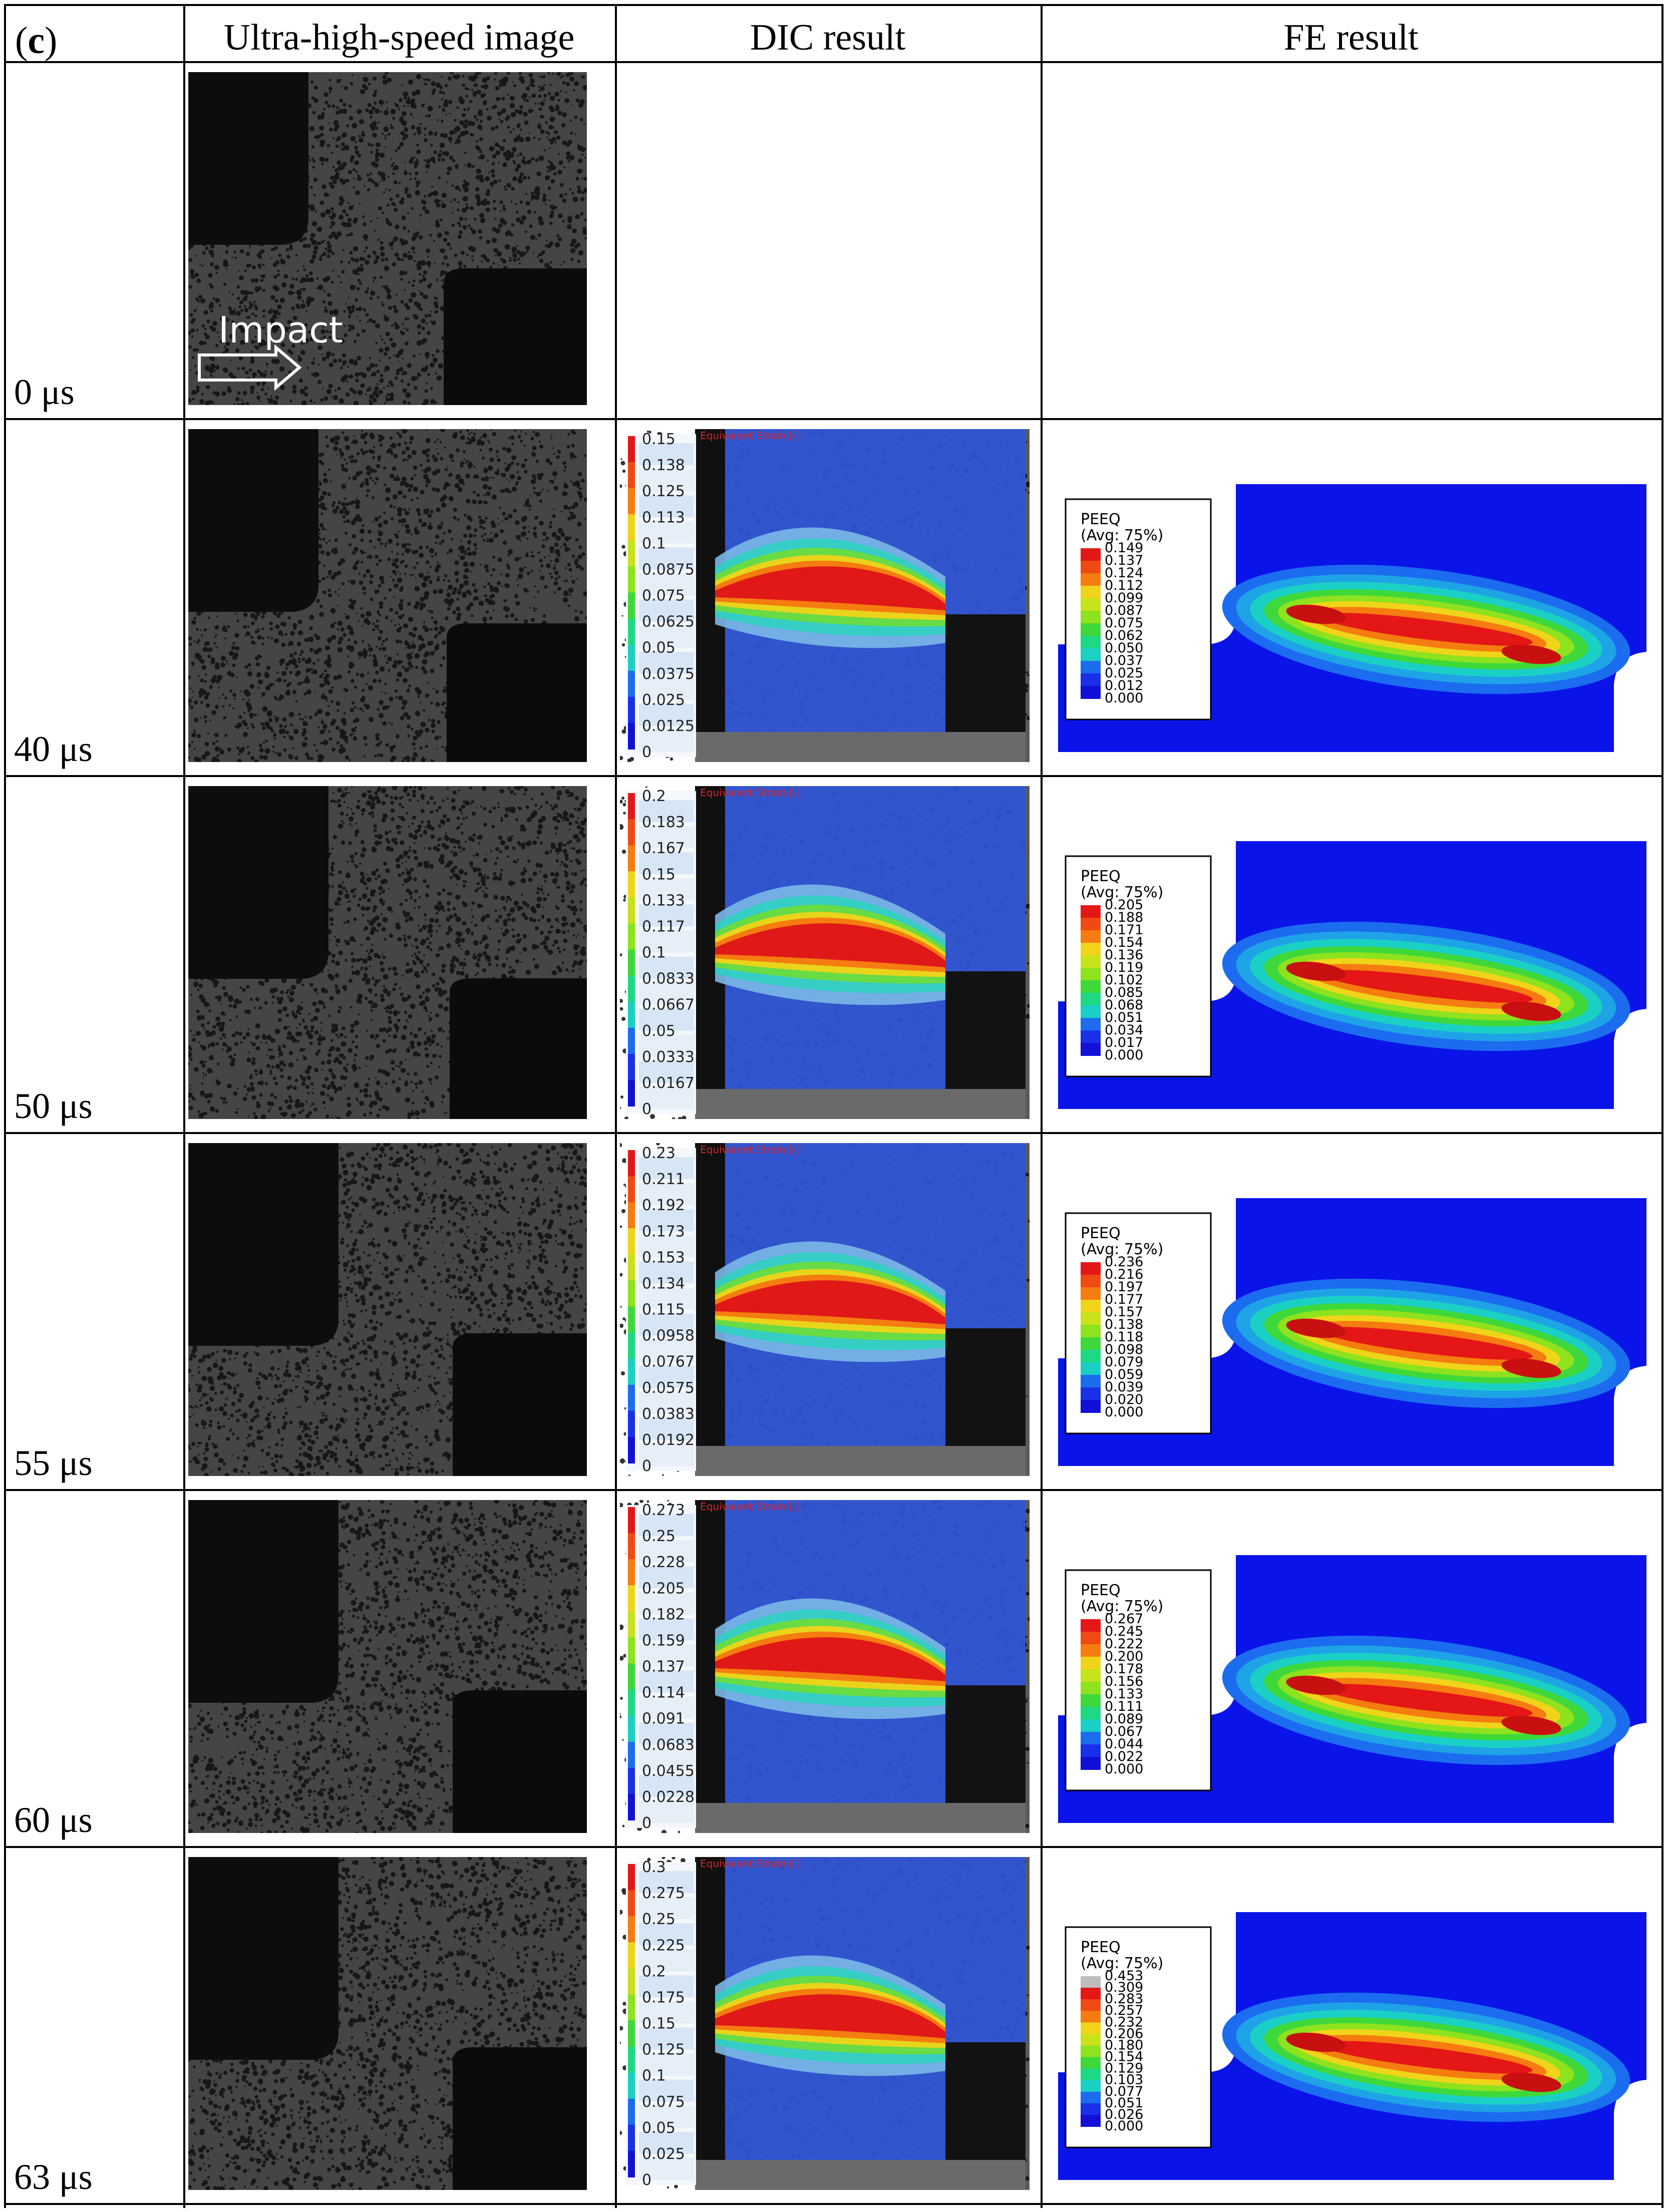 Image resolution: width=1672 pixels, height=2212 pixels. Describe the element at coordinates (1101, 1234) in the screenshot. I see `fe-legend-title: PEEQ` at that location.